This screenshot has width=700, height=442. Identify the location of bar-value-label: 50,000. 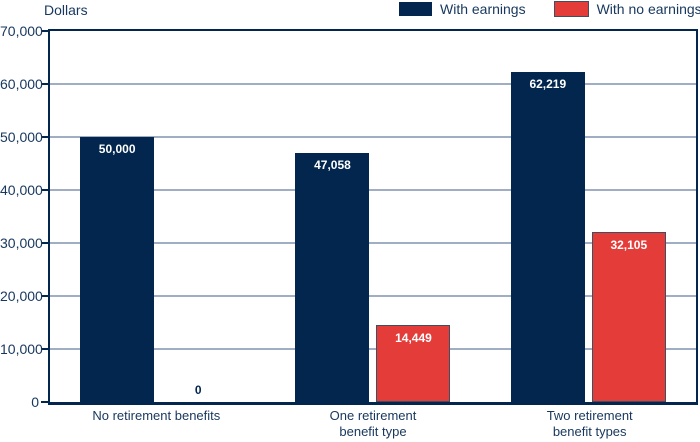
(117, 149).